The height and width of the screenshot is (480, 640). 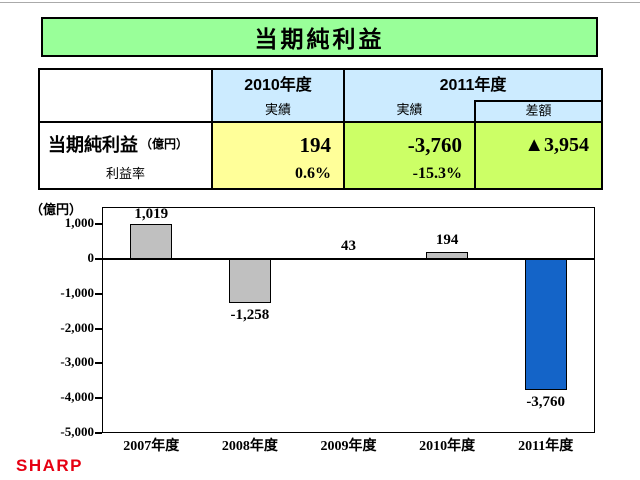 What do you see at coordinates (126, 95) in the screenshot?
I see `table-corner-cell` at bounding box center [126, 95].